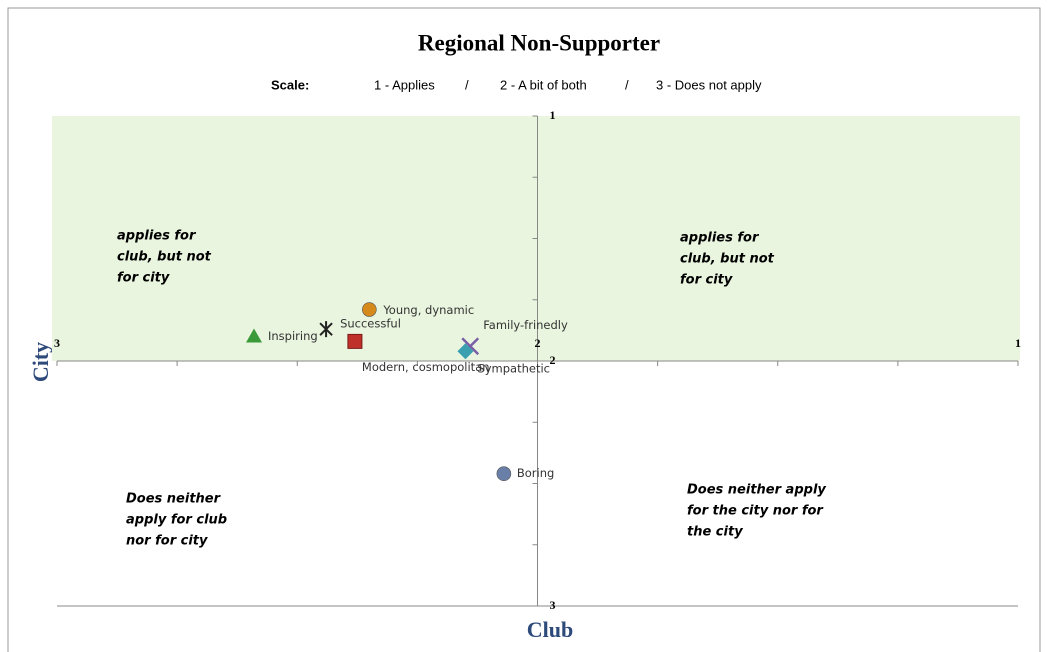 Image resolution: width=1055 pixels, height=652 pixels. Describe the element at coordinates (550, 629) in the screenshot. I see `x-axis-title: Club` at that location.